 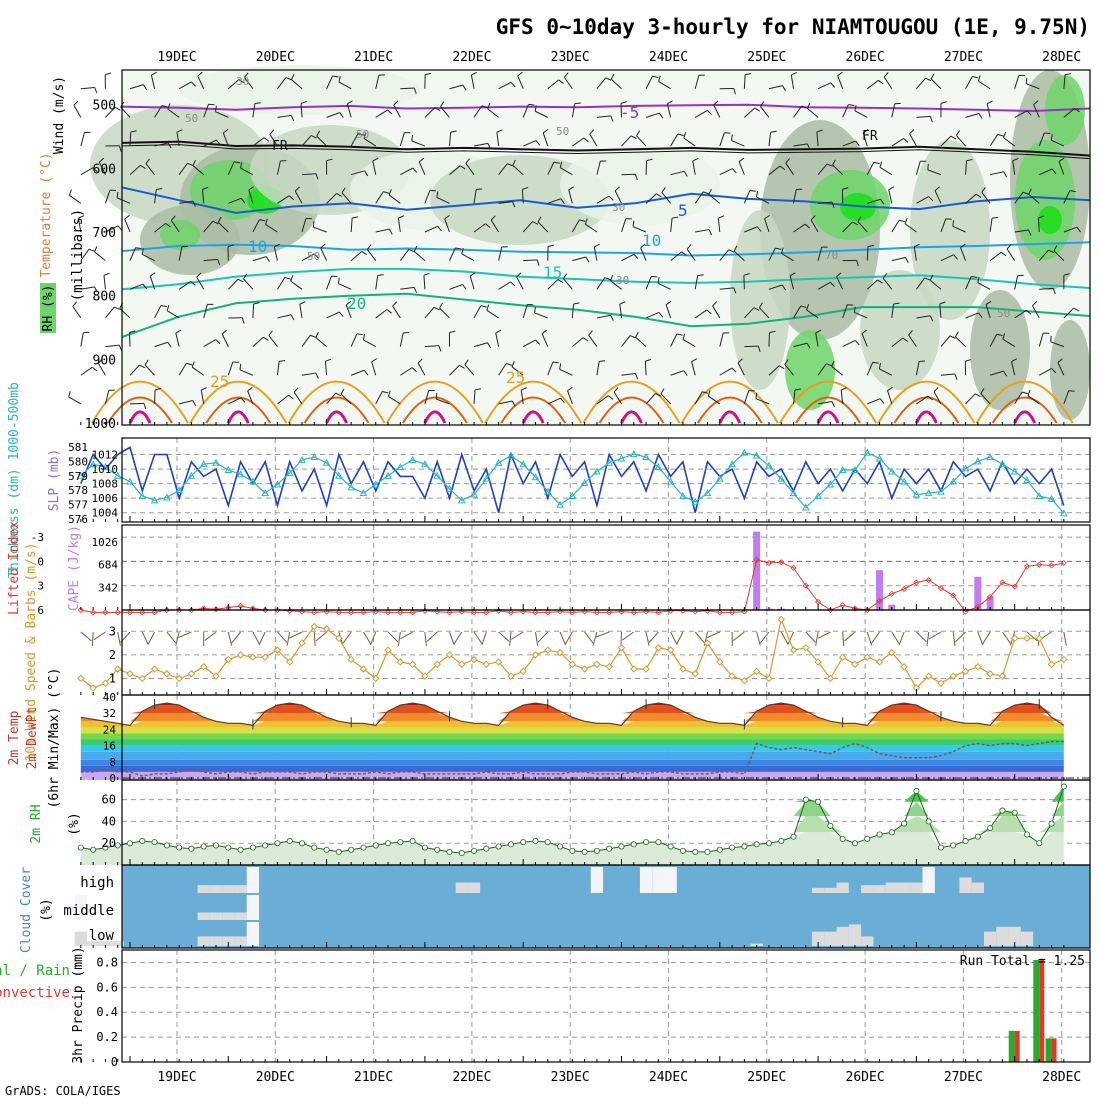 I want to click on contour-label: 50, so click(x=191, y=118).